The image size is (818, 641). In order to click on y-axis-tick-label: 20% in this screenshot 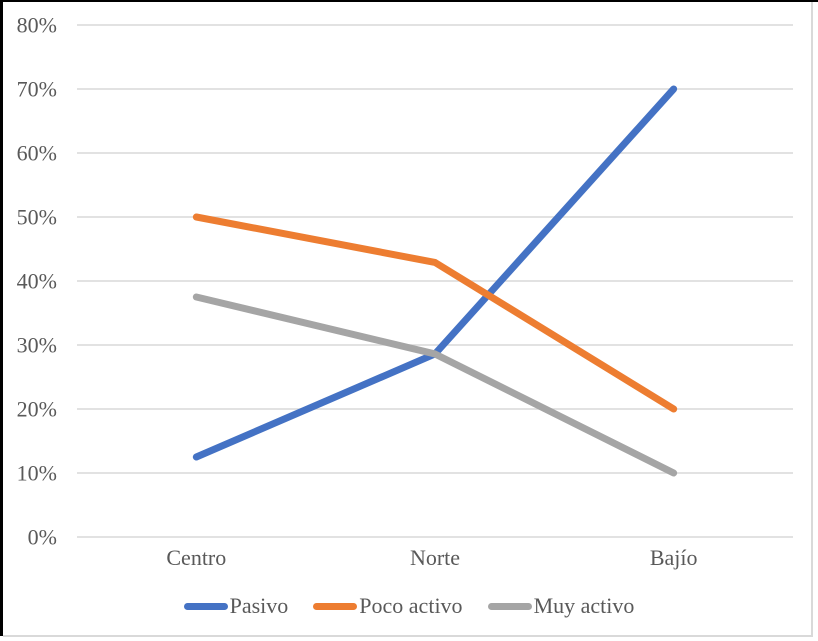, I will do `click(37, 408)`.